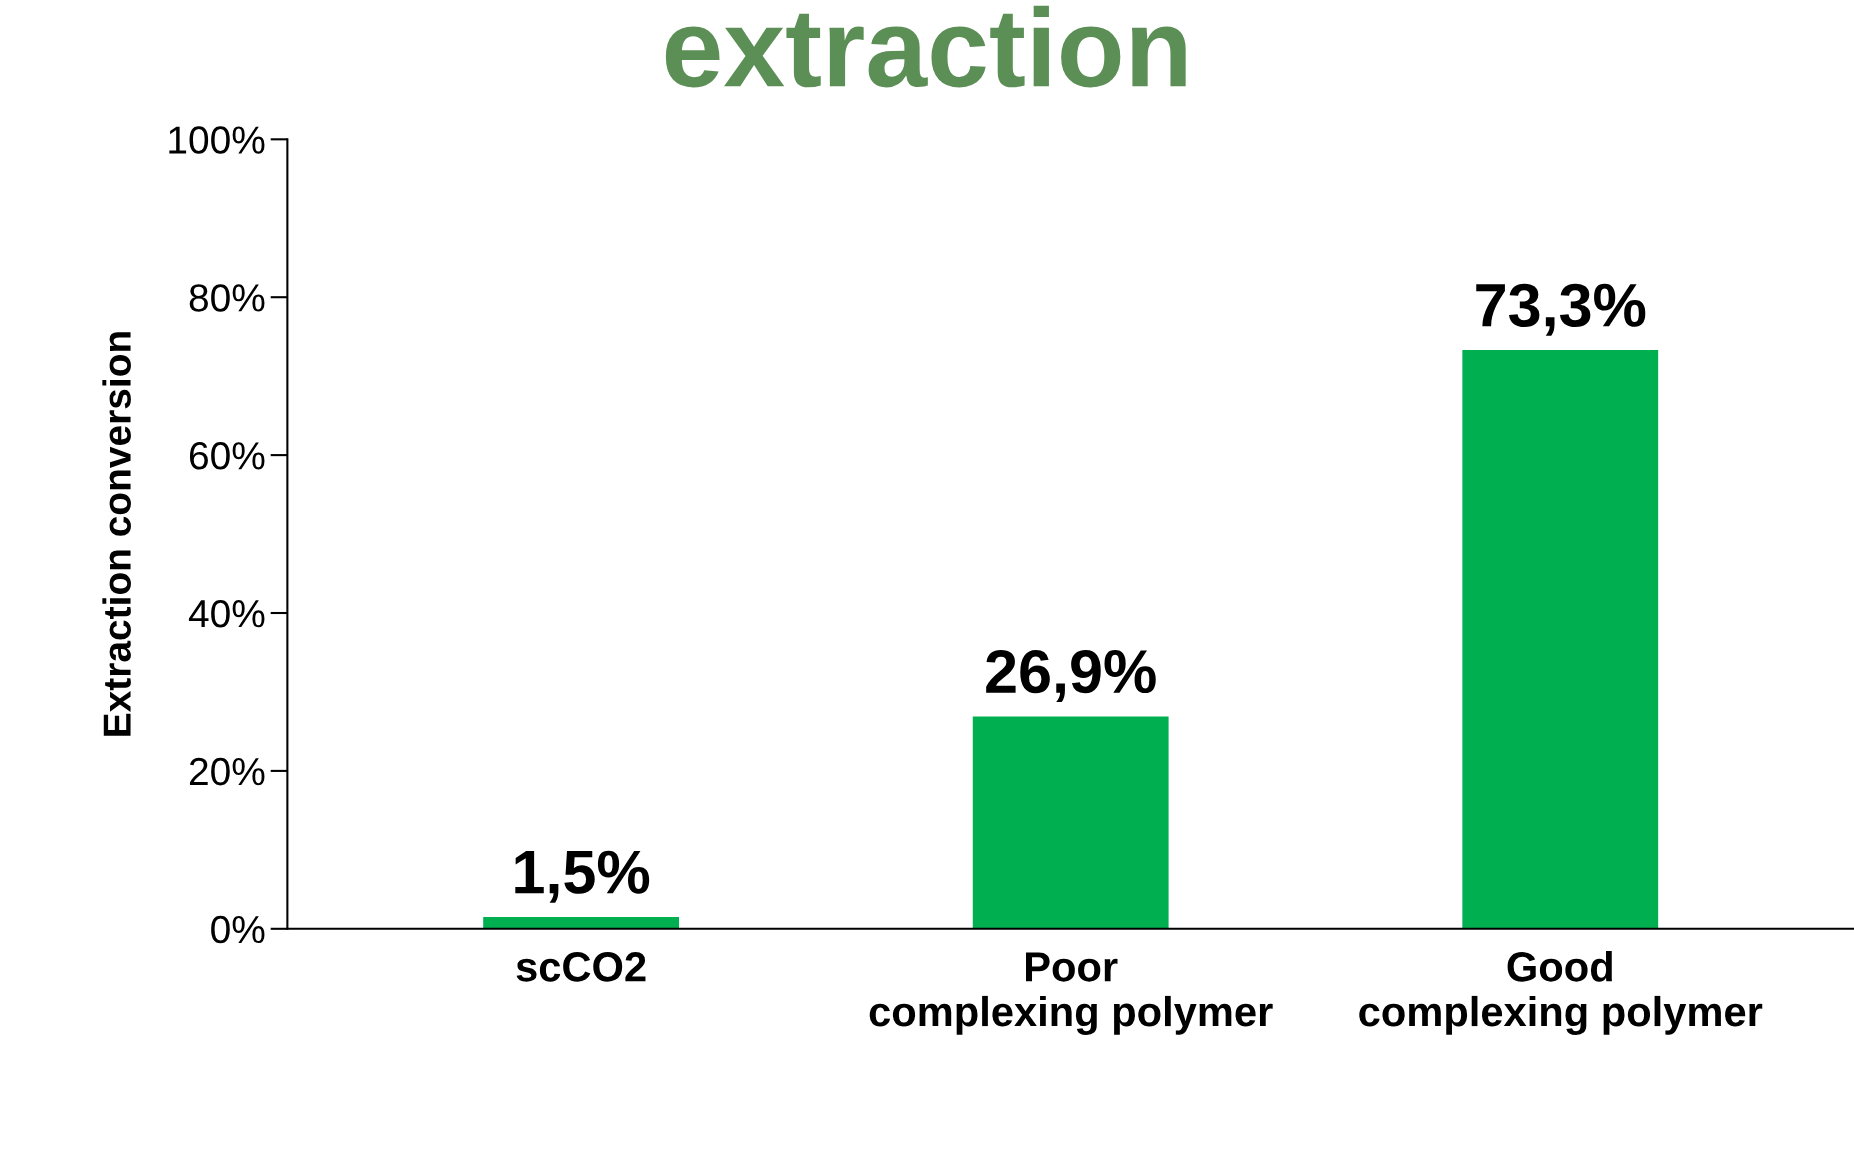  I want to click on data-label: 26,9%, so click(1071, 676).